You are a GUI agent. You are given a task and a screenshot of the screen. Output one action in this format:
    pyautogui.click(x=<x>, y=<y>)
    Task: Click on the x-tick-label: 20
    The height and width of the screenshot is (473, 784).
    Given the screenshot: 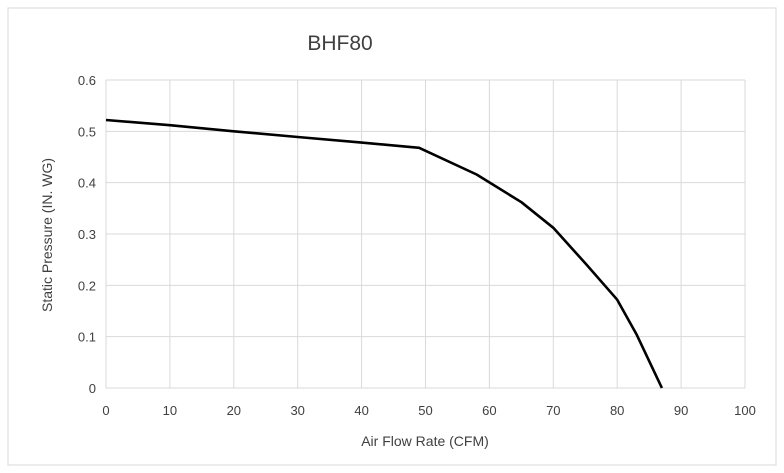 What is the action you would take?
    pyautogui.click(x=234, y=410)
    